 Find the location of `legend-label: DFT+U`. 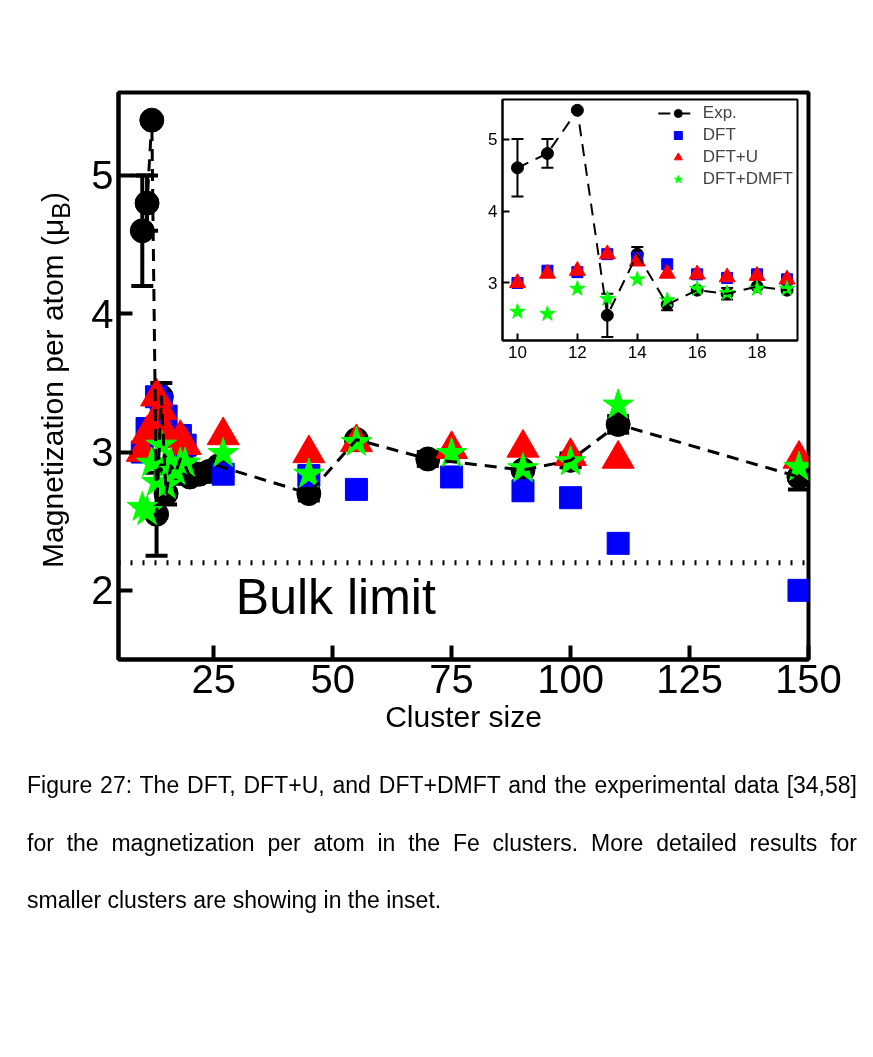

legend-label: DFT+U is located at coordinates (730, 157).